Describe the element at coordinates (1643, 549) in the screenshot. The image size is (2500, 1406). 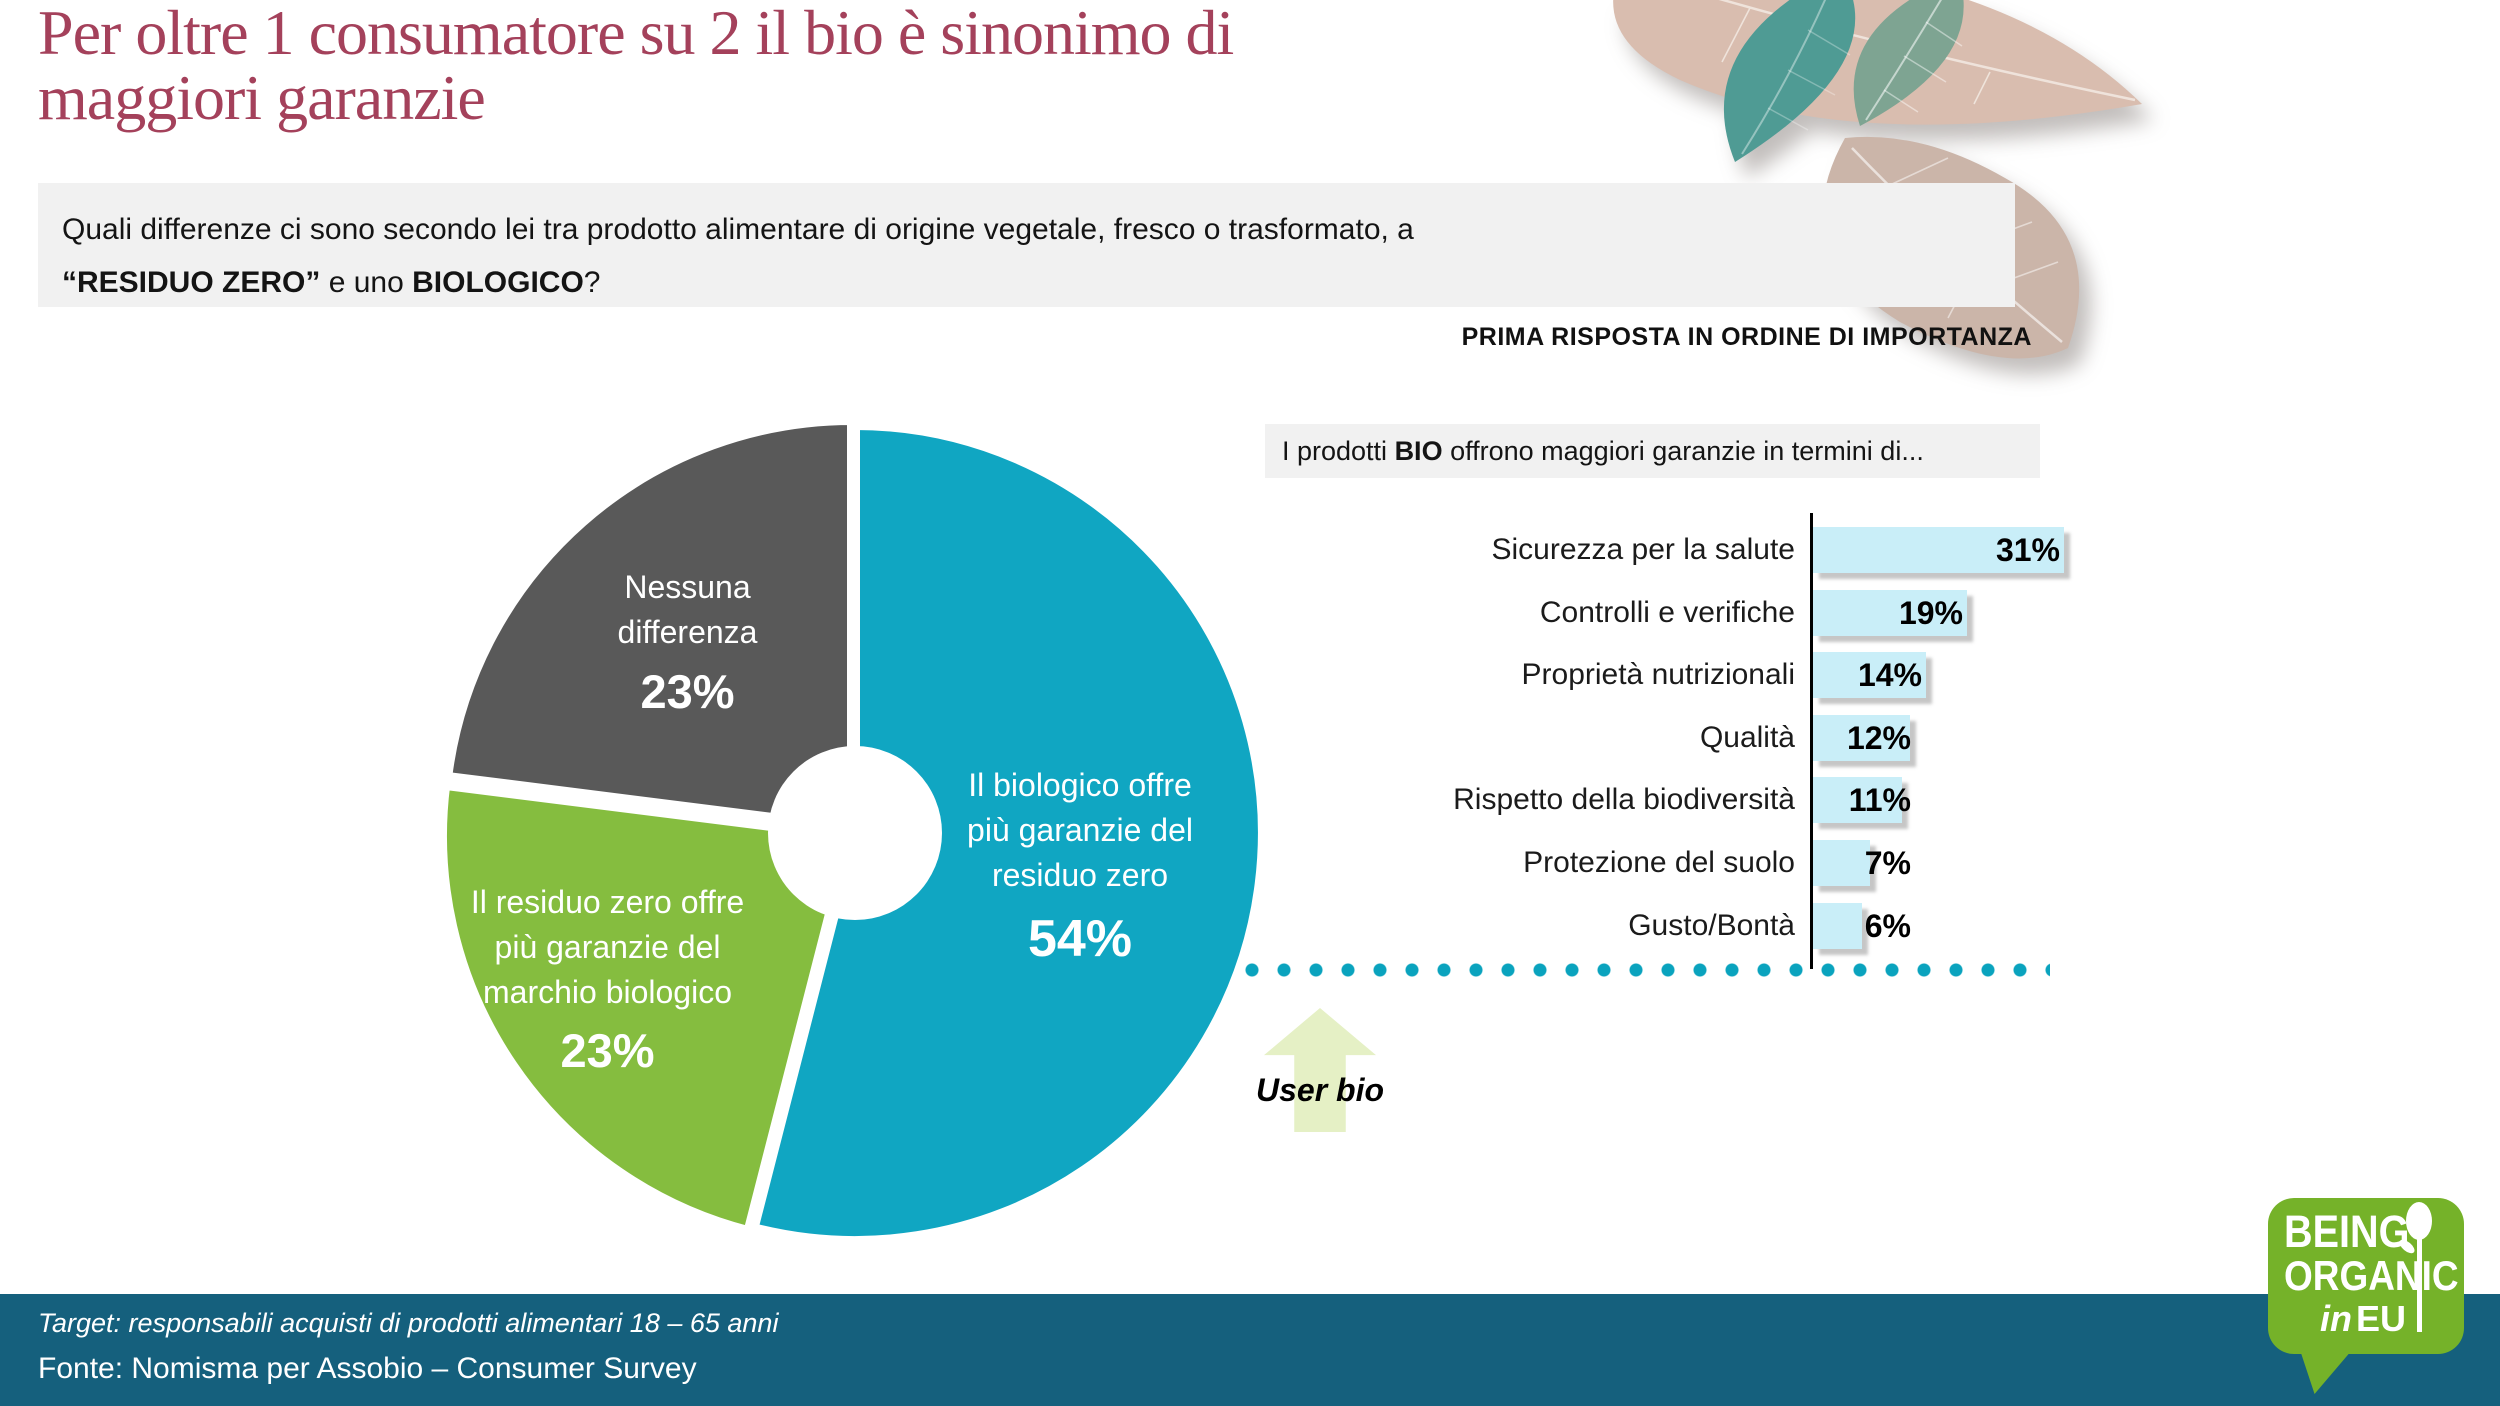
I see `bar-label: Sicurezza per la salute` at that location.